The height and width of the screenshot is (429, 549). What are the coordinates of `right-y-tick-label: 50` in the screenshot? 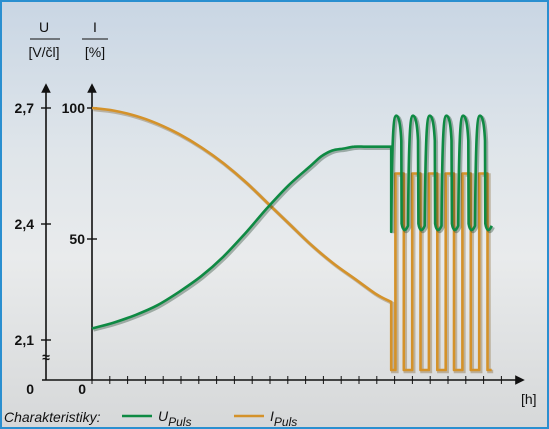 It's located at (77, 239).